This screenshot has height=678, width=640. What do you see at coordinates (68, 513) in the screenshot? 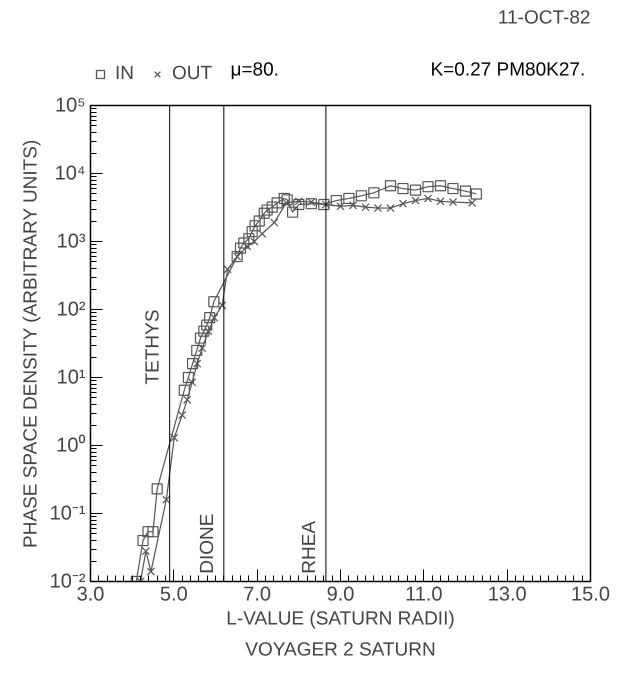
I see `y-tick-label: 10⁻¹` at bounding box center [68, 513].